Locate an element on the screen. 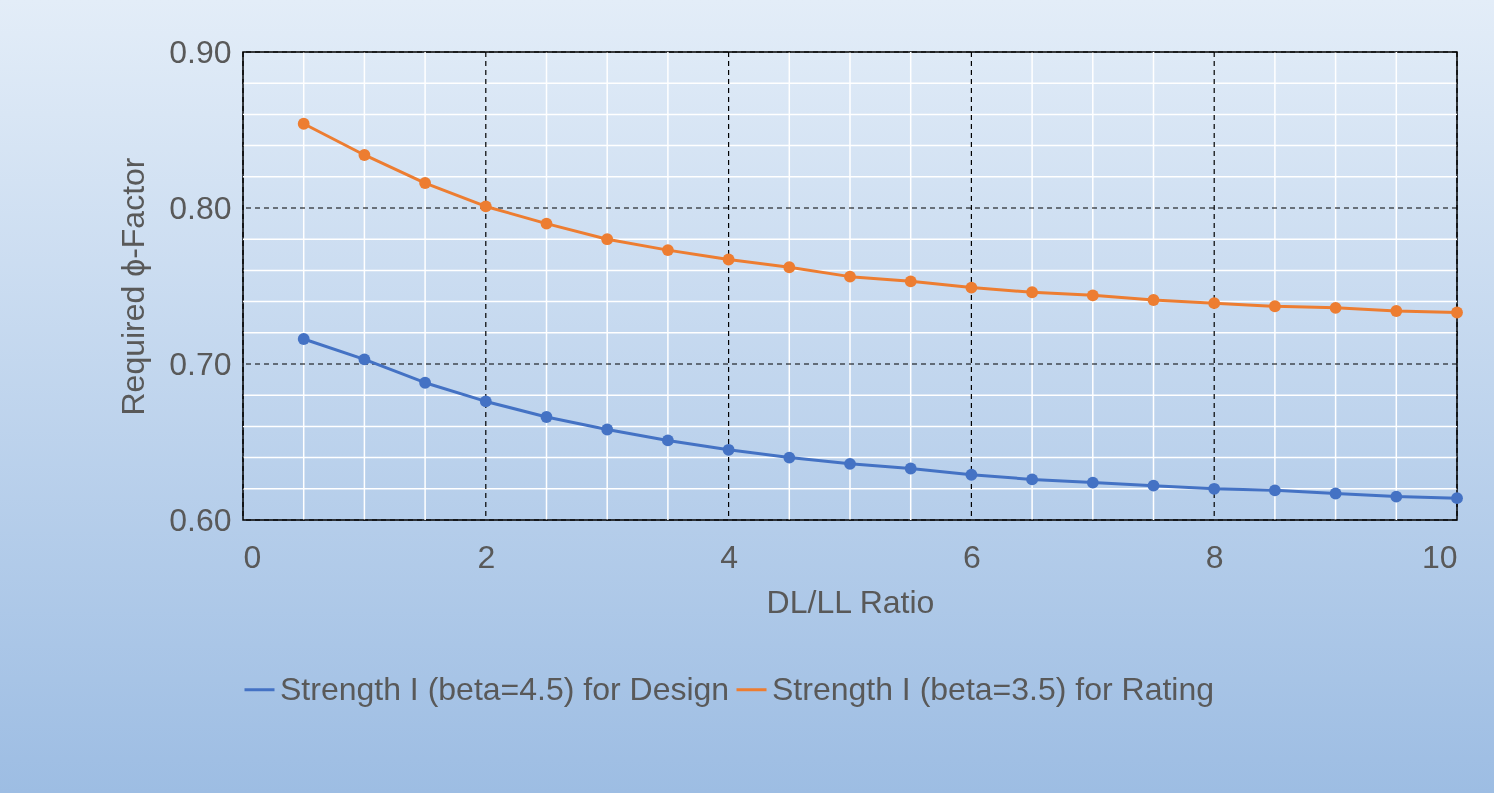 This screenshot has height=793, width=1494. y-tick-label: 0.60 is located at coordinates (200, 519).